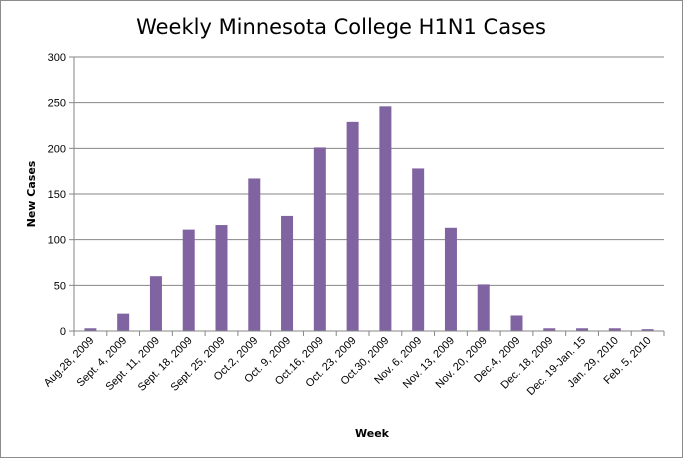  I want to click on y-tick-label: 250, so click(57, 104).